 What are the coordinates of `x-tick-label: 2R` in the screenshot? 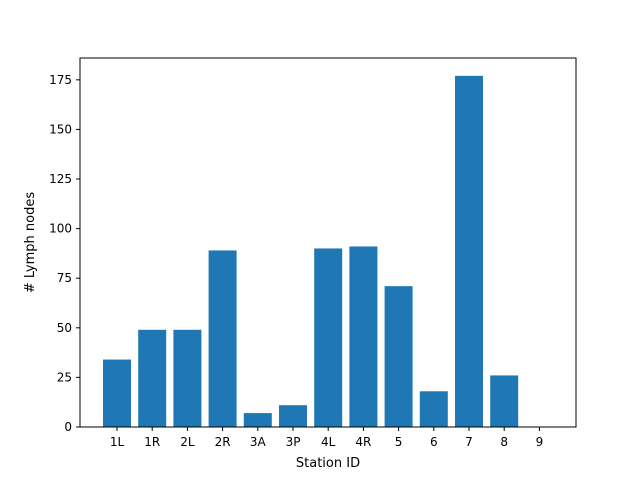 It's located at (223, 442).